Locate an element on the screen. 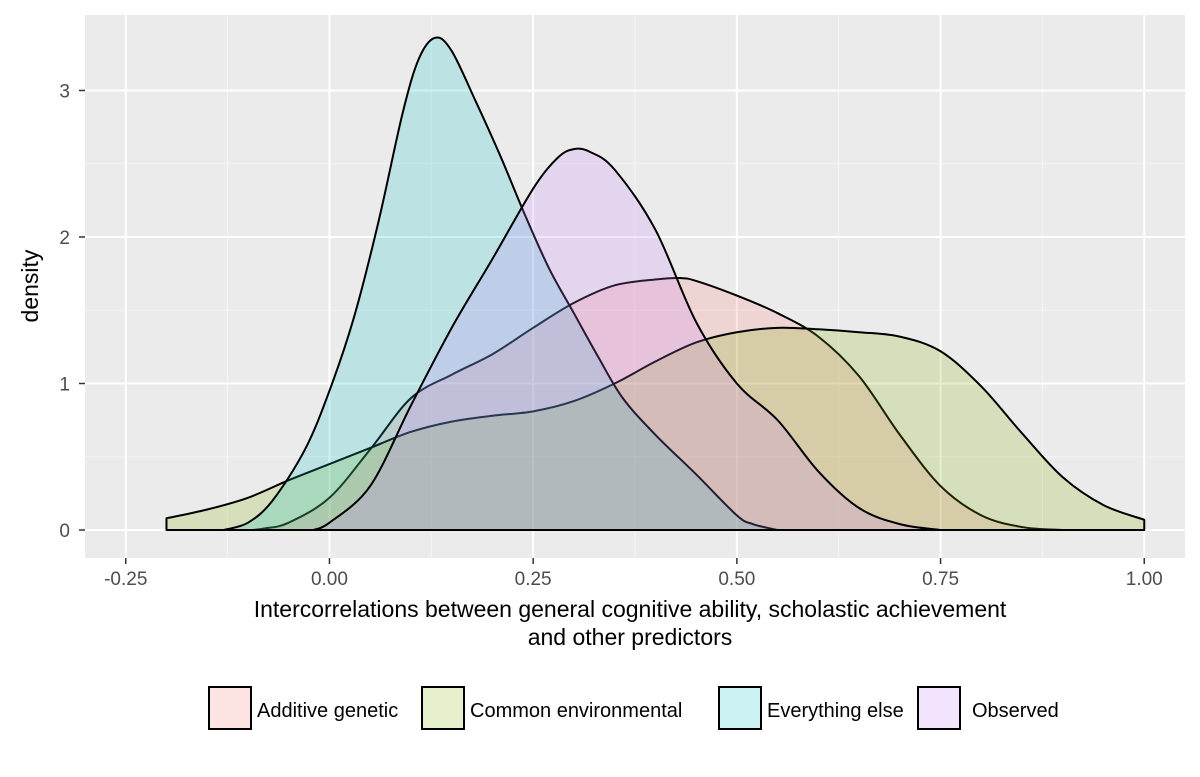 Image resolution: width=1200 pixels, height=777 pixels. legend-label: Additive genetic is located at coordinates (327, 711).